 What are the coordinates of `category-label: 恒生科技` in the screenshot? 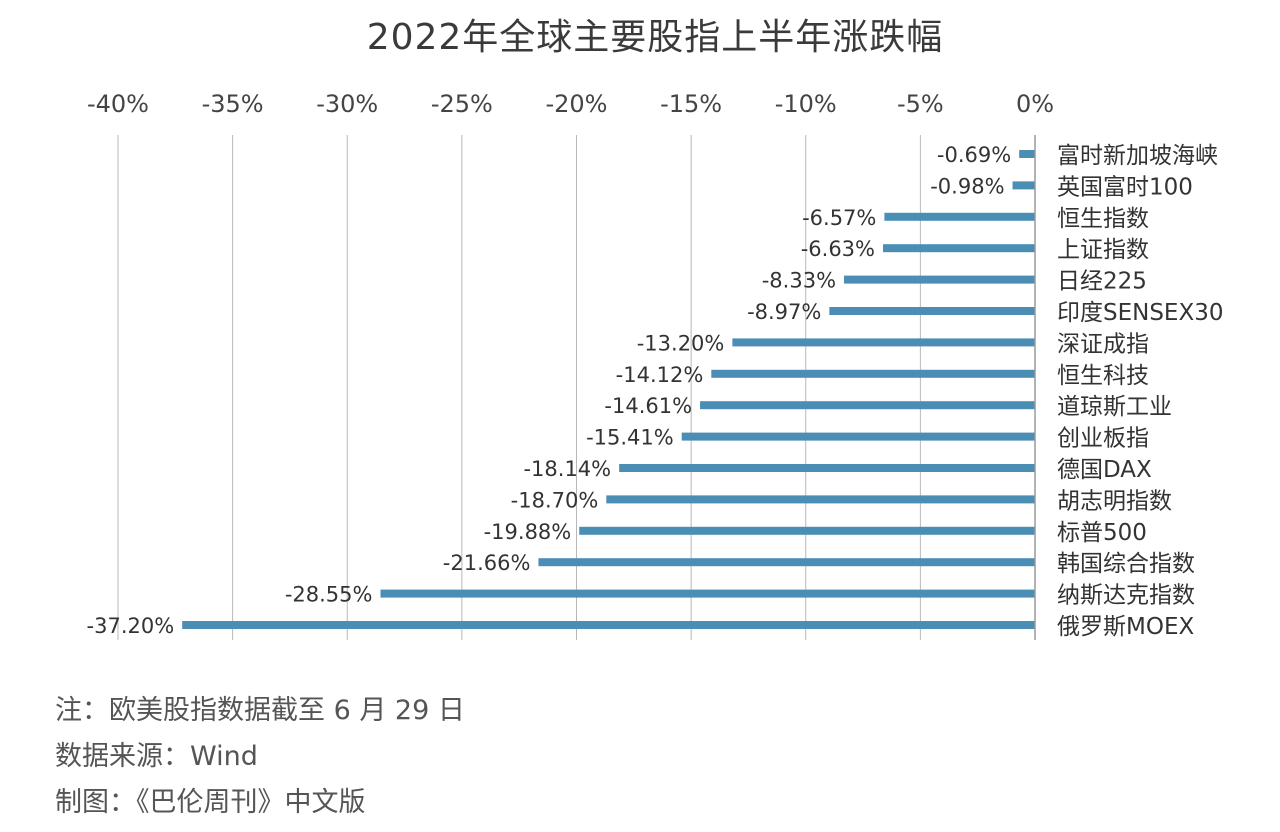 It's located at (1103, 376).